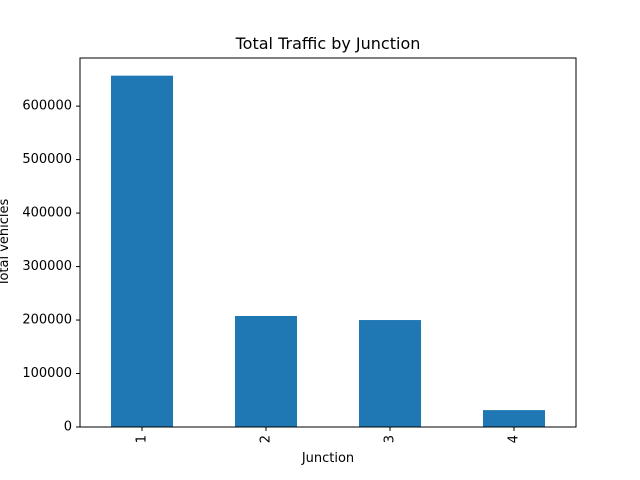 The width and height of the screenshot is (640, 480). What do you see at coordinates (328, 43) in the screenshot?
I see `chart-title: Total Traffic by Junction` at bounding box center [328, 43].